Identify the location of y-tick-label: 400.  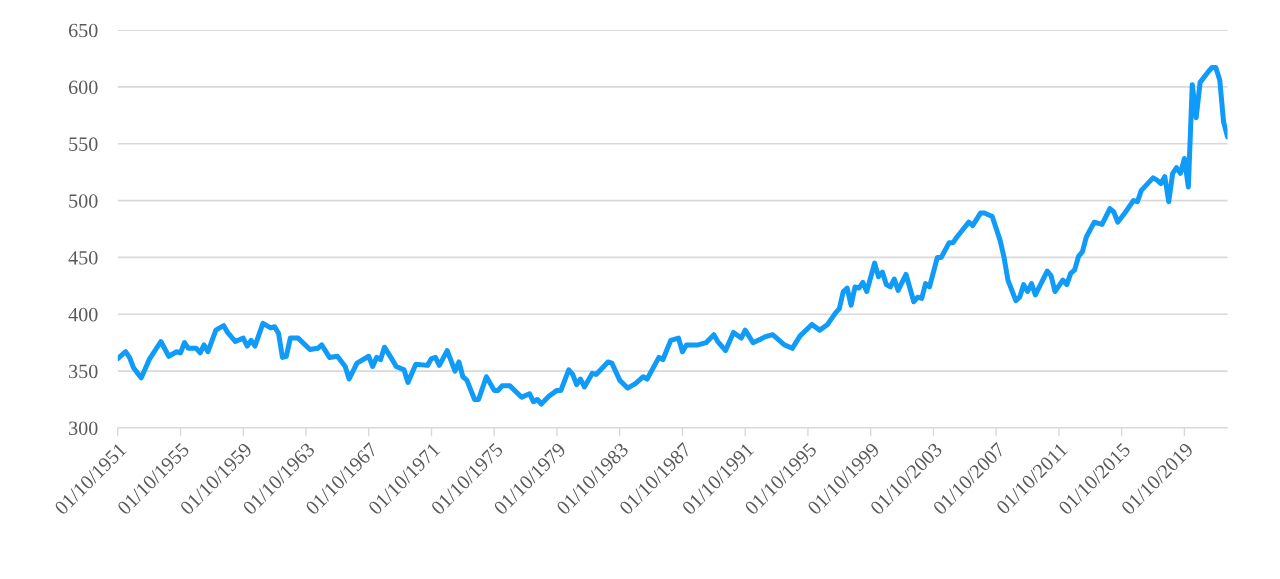
(83, 314).